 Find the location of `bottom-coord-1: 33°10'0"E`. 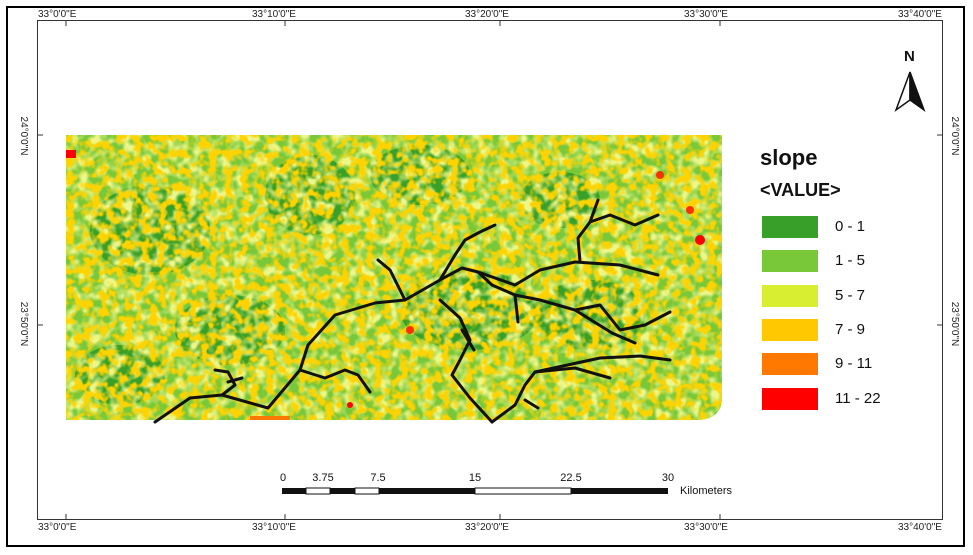

bottom-coord-1: 33°10'0"E is located at coordinates (274, 527).